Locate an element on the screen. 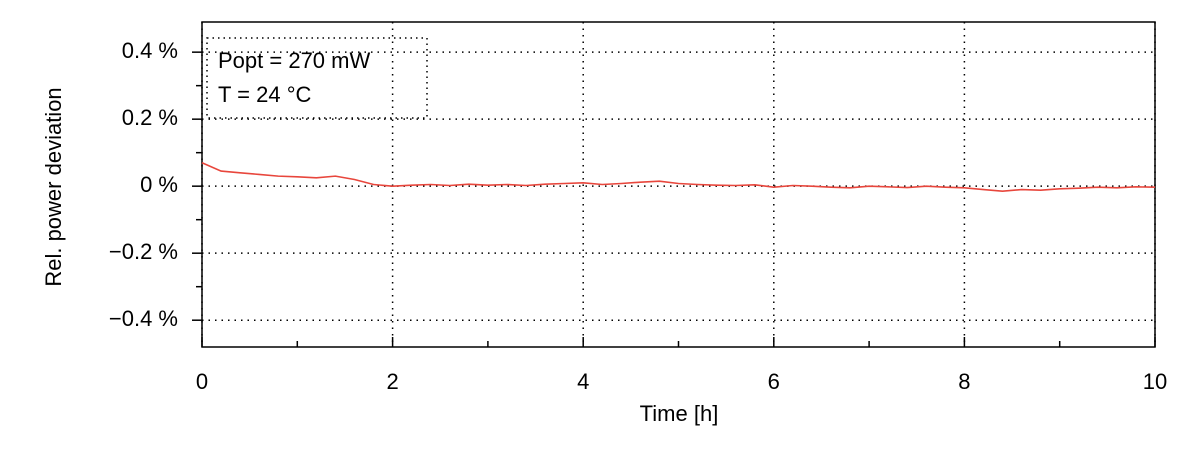  y-tick-label: 0.4 % is located at coordinates (150, 50).